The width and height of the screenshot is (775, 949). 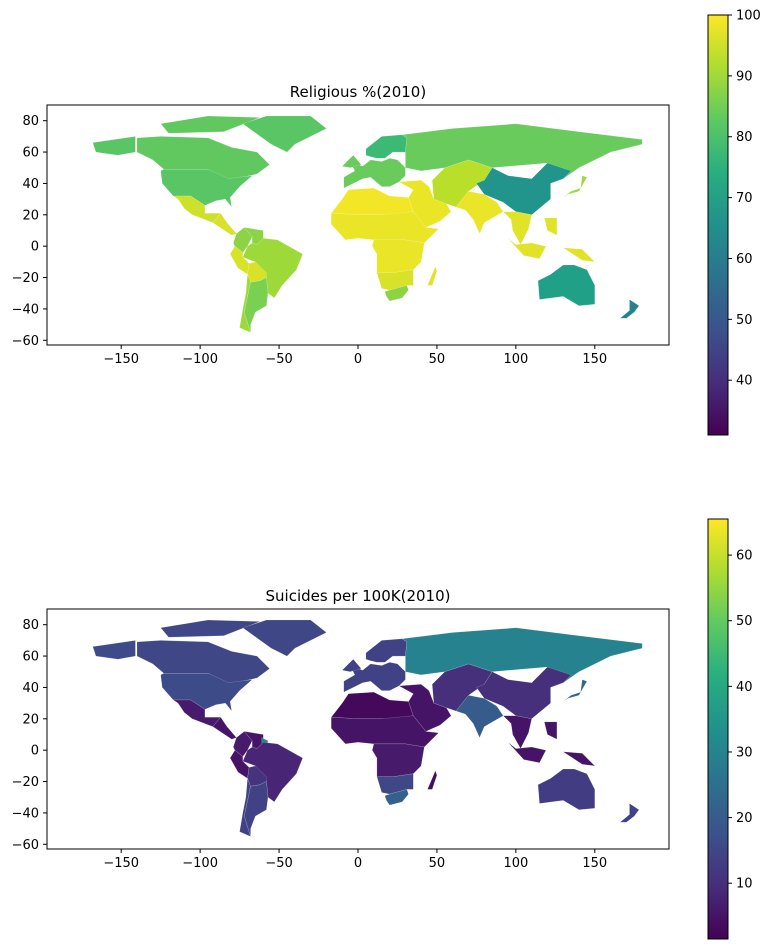 What do you see at coordinates (748, 16) in the screenshot?
I see `colorbar-tick-label: 100` at bounding box center [748, 16].